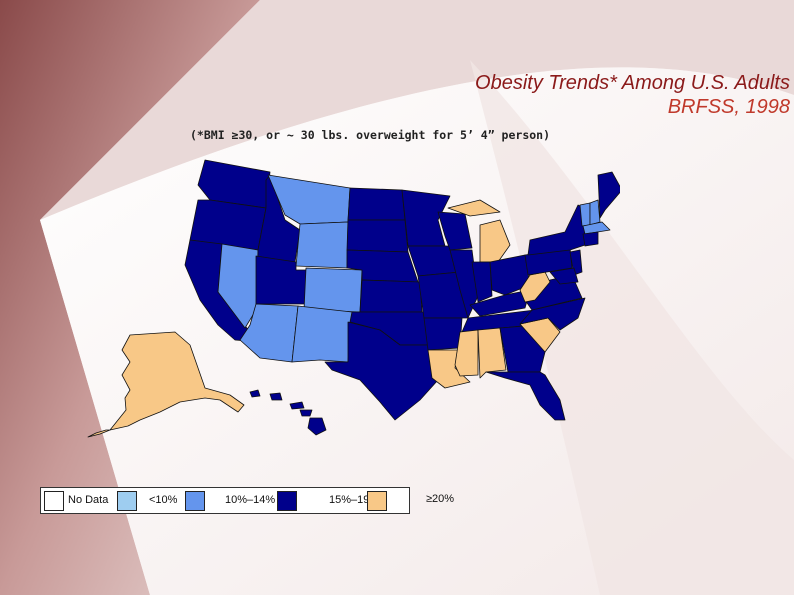 This screenshot has height=595, width=794. Describe the element at coordinates (391, 296) in the screenshot. I see `state-kansas` at that location.